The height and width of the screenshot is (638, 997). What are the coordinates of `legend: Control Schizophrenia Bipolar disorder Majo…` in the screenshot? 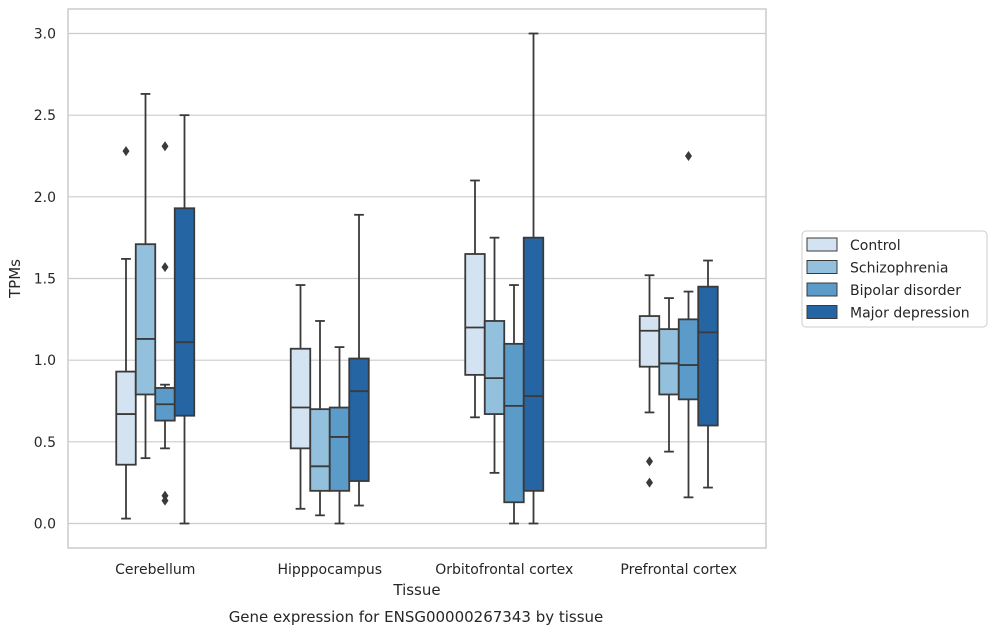 It's located at (894, 279).